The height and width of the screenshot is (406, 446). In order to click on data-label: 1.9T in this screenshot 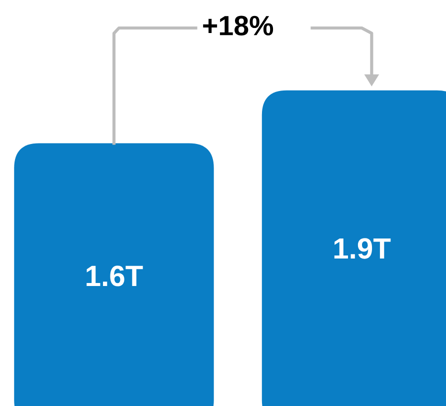, I will do `click(362, 248)`.